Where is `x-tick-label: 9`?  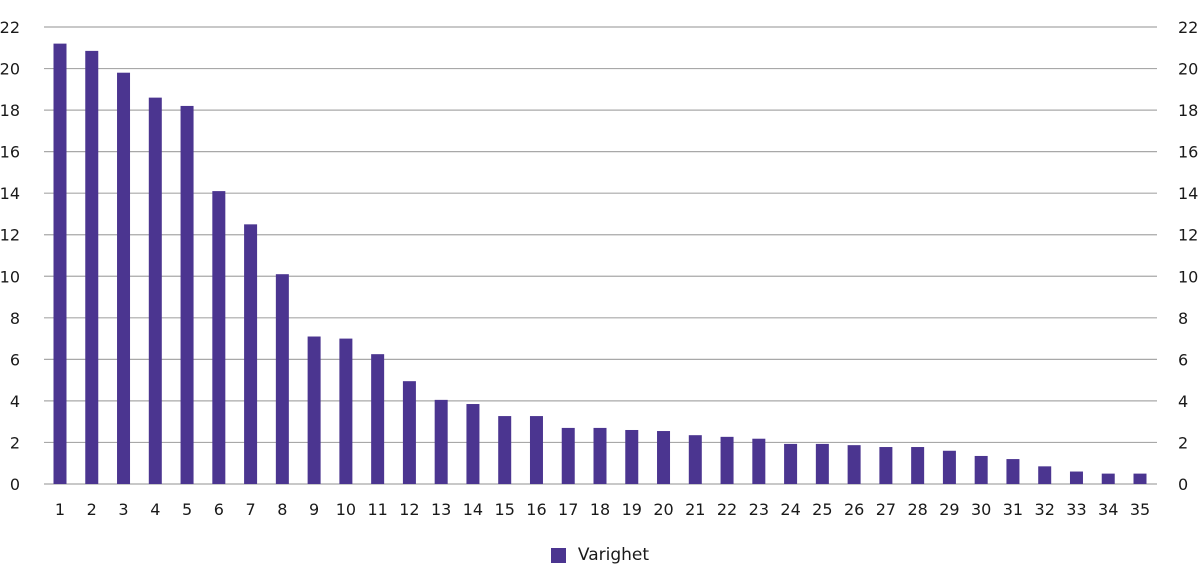 x-tick-label: 9 is located at coordinates (314, 509).